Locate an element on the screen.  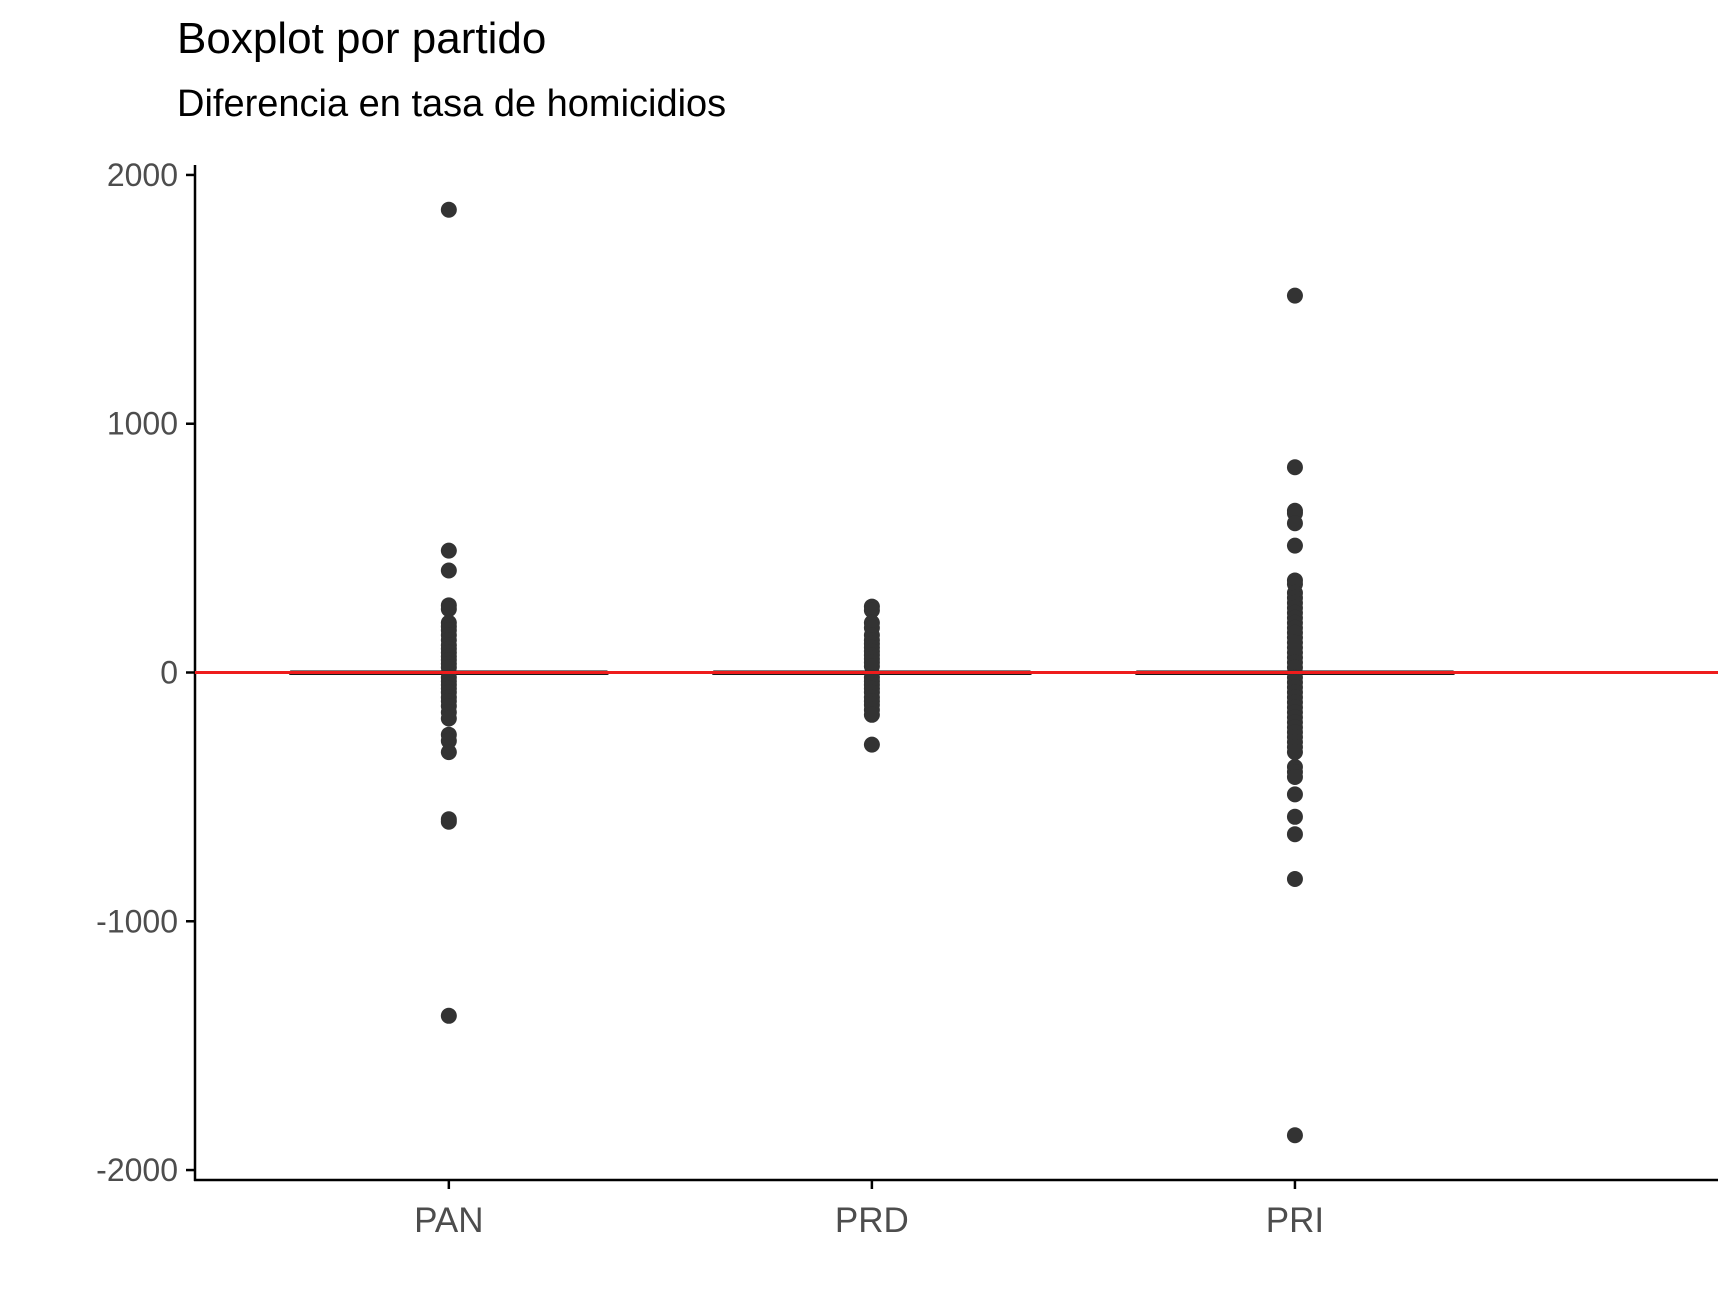
y-tick-label: 1000 is located at coordinates (142, 424).